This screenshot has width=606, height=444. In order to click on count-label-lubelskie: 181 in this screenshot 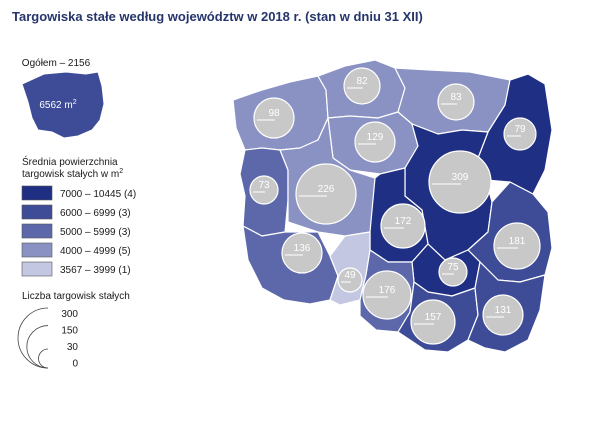, I will do `click(517, 241)`.